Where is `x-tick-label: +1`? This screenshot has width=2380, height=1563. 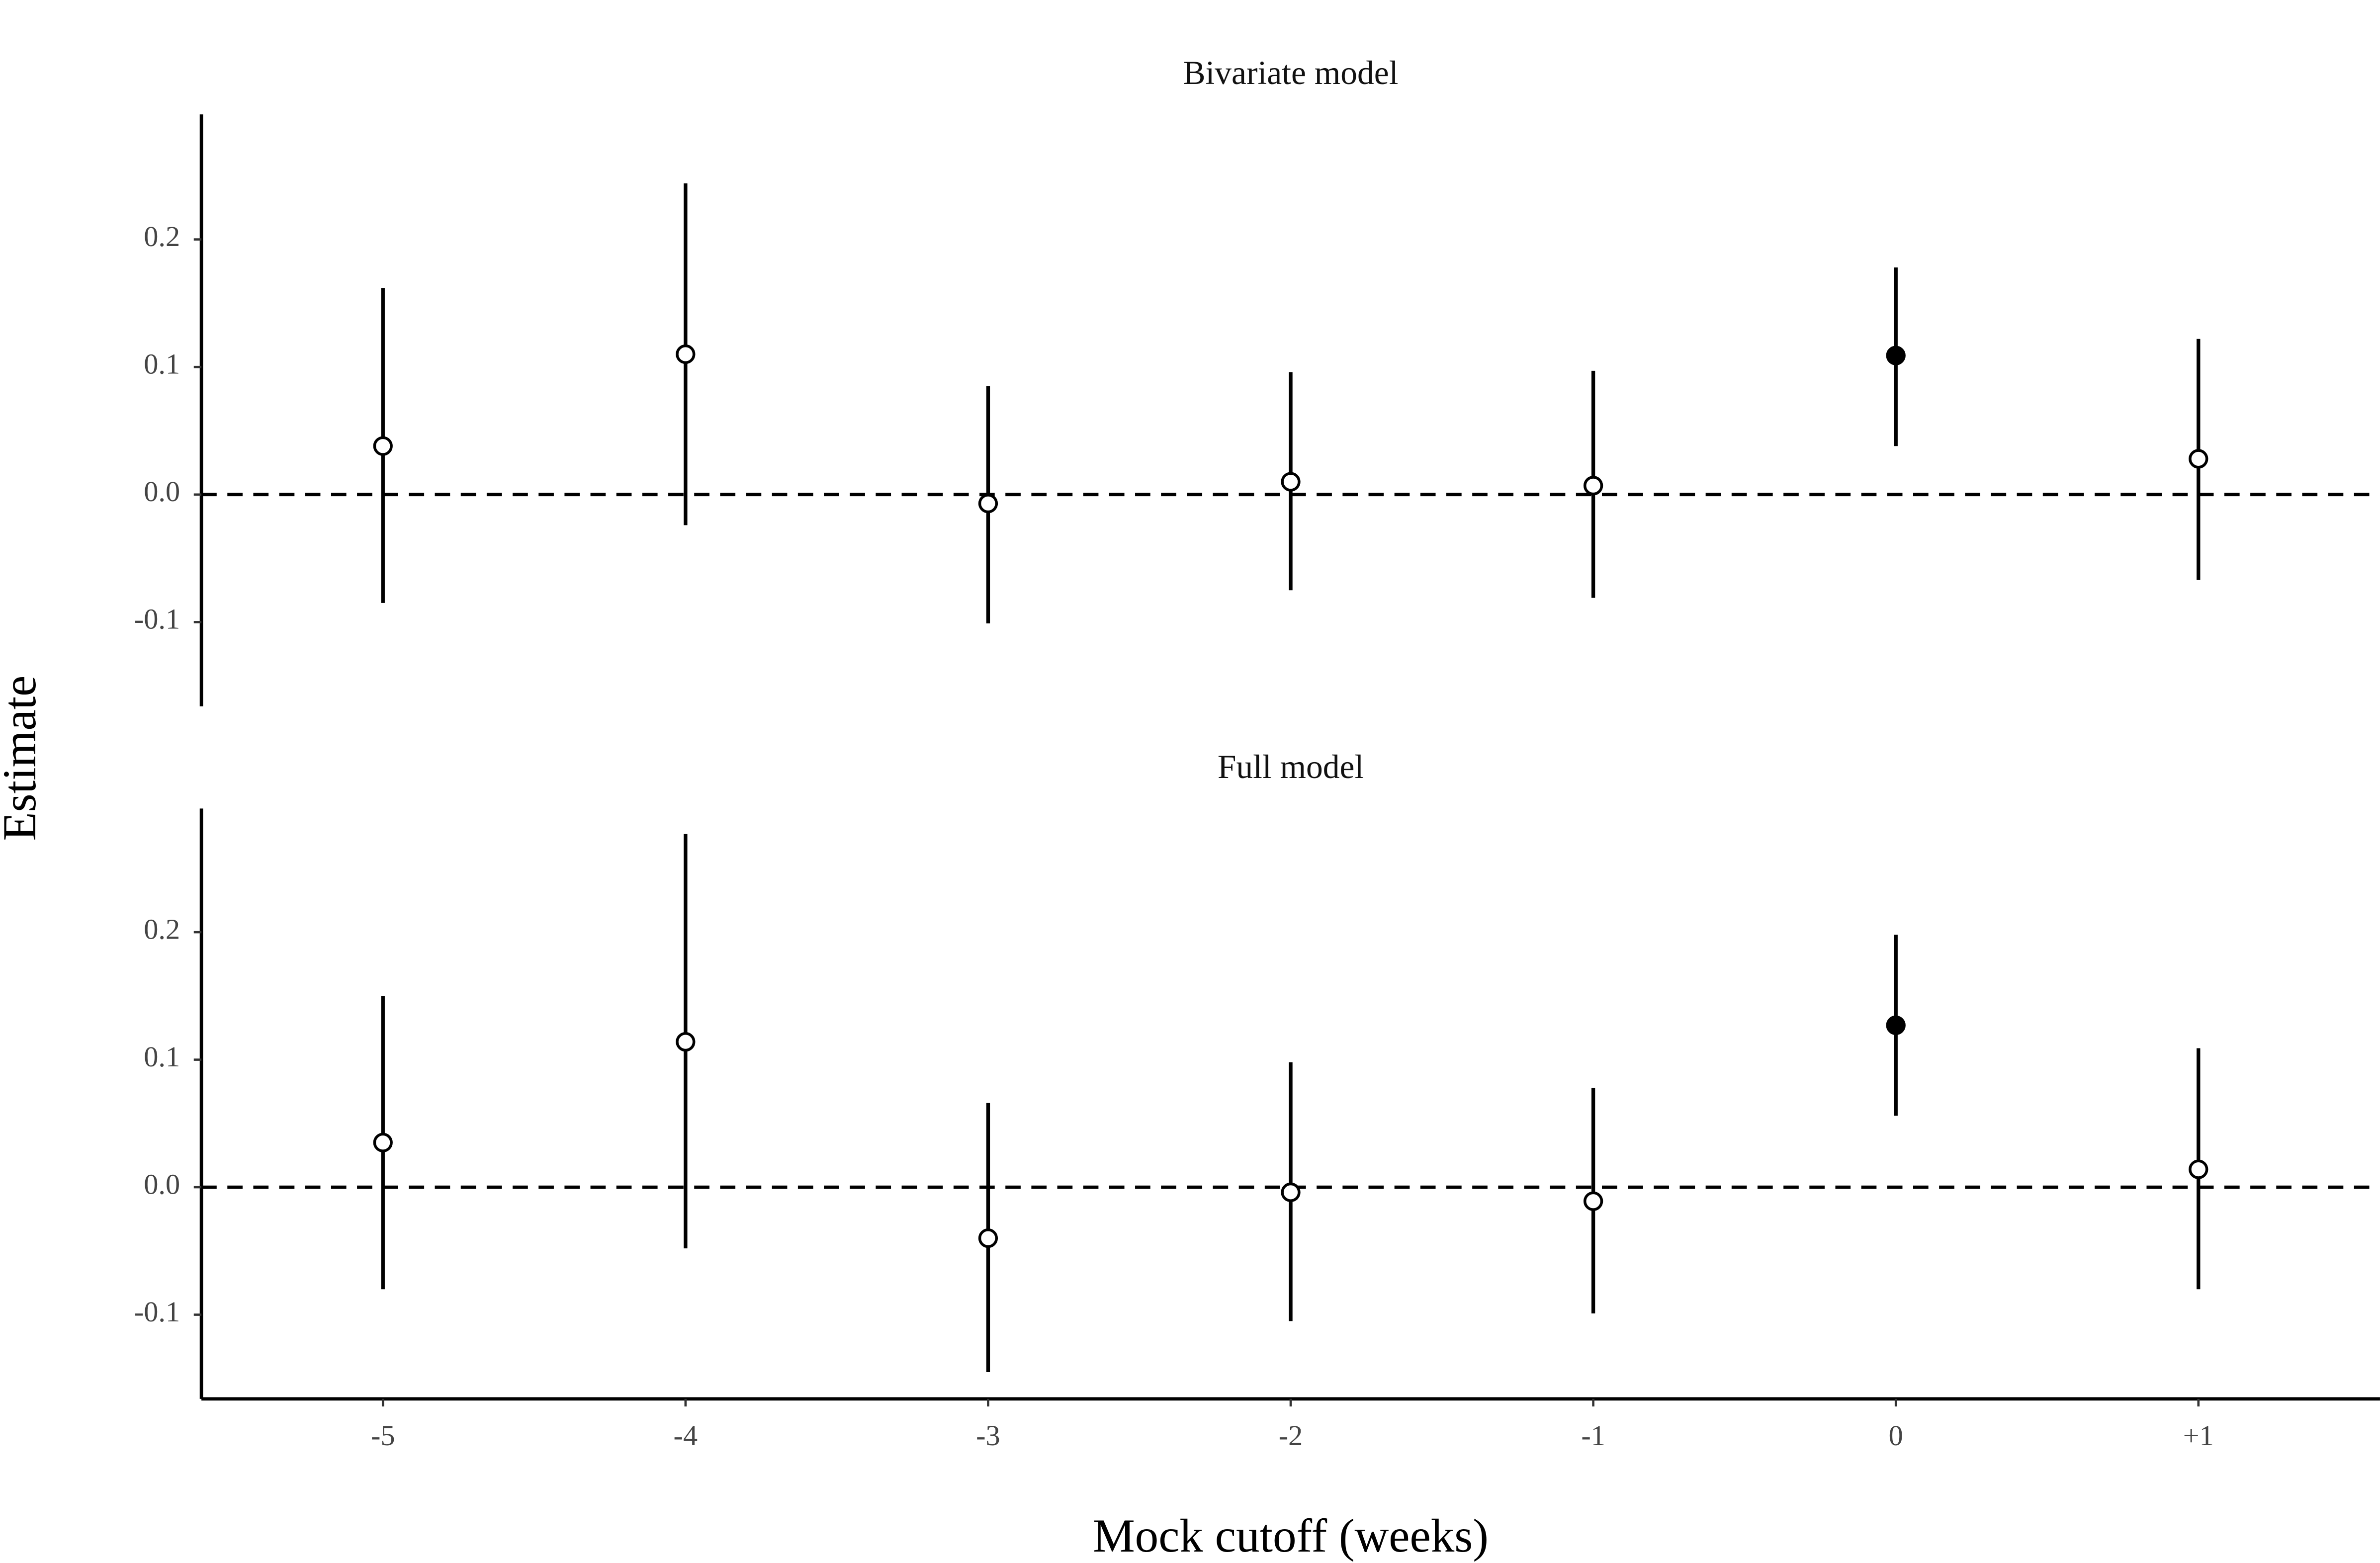
x-tick-label: +1 is located at coordinates (2198, 1435).